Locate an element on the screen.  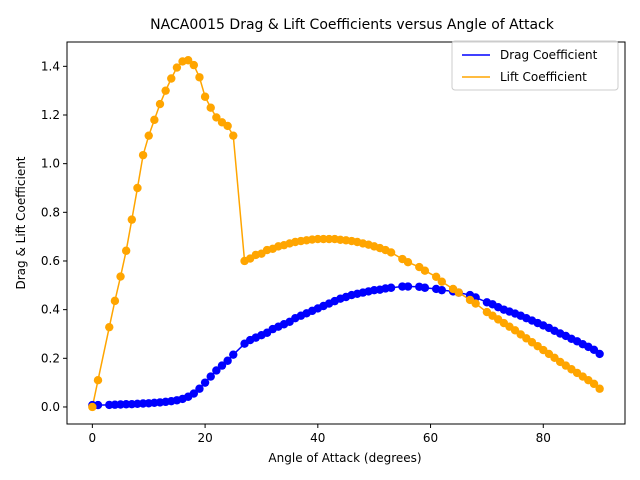
x-tick-label: 40 is located at coordinates (317, 438).